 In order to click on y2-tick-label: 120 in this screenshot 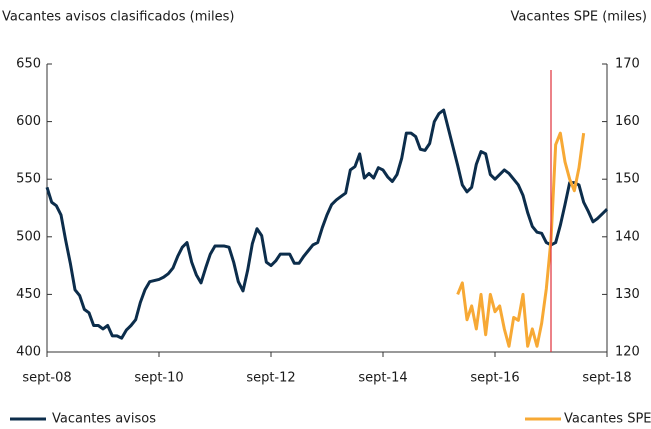, I will do `click(627, 352)`.